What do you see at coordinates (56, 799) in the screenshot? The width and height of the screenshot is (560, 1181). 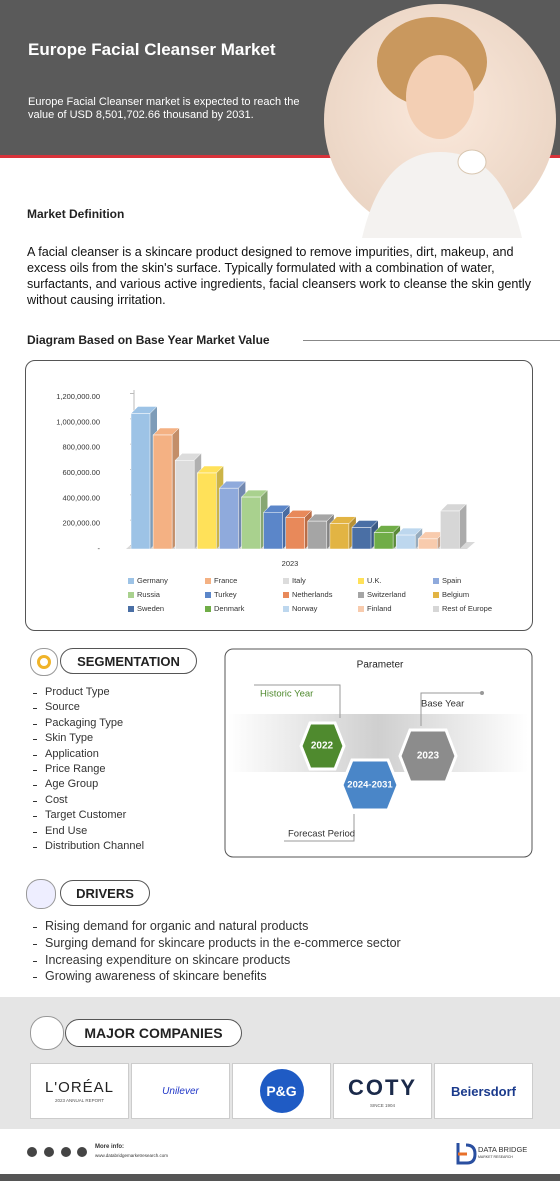 I see `segmentation-item: Cost` at bounding box center [56, 799].